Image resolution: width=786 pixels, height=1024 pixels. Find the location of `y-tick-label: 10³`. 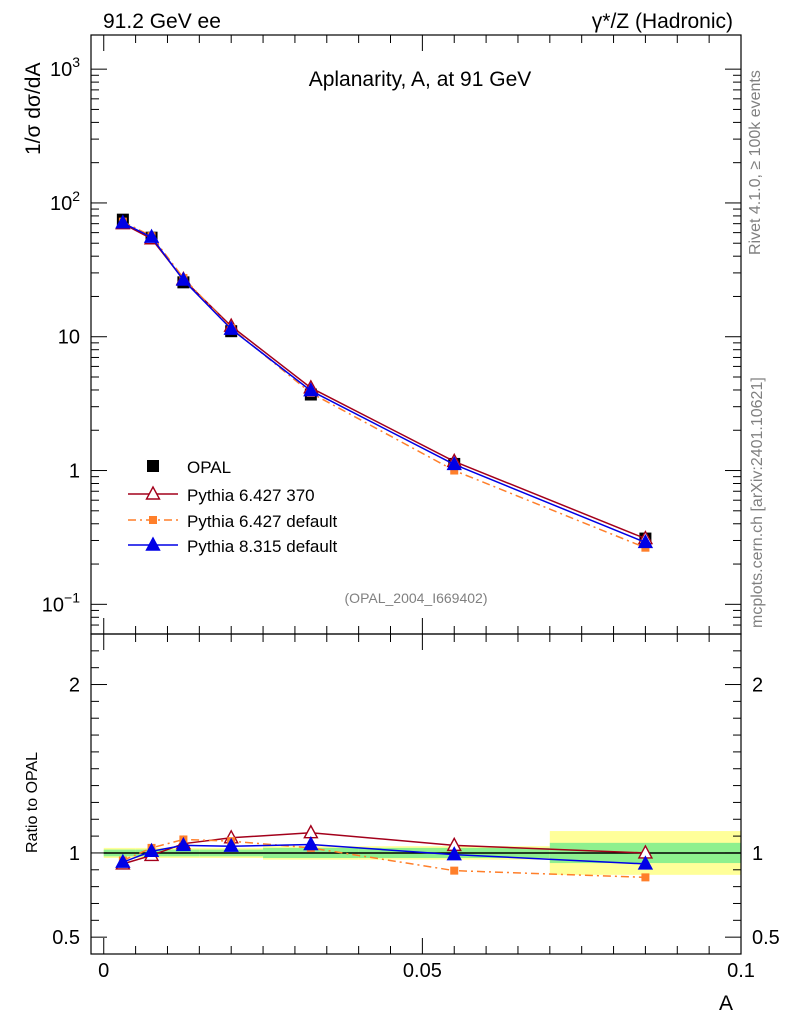

y-tick-label: 10³ is located at coordinates (65, 67).